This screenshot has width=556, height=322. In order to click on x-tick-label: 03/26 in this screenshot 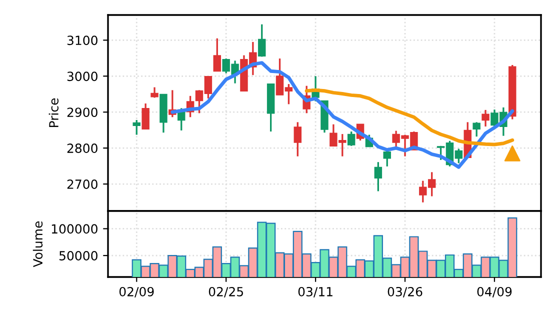, I will do `click(405, 292)`.